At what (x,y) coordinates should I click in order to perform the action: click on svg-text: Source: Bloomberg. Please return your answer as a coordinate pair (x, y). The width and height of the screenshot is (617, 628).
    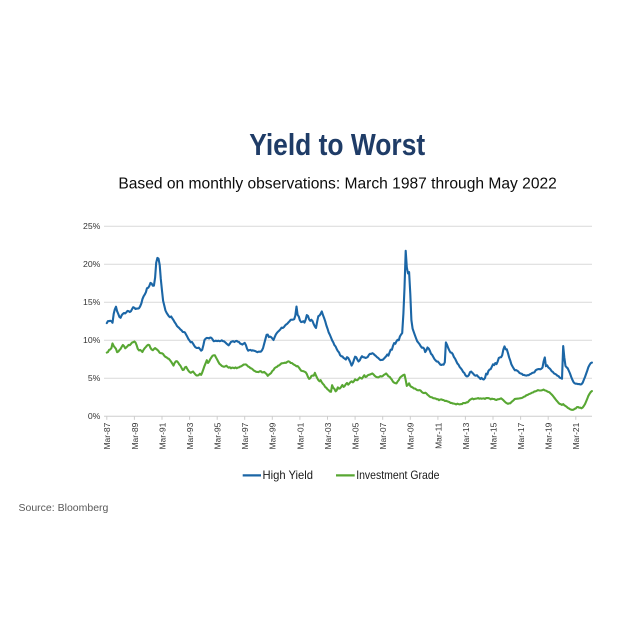
    Looking at the image, I should click on (64, 508).